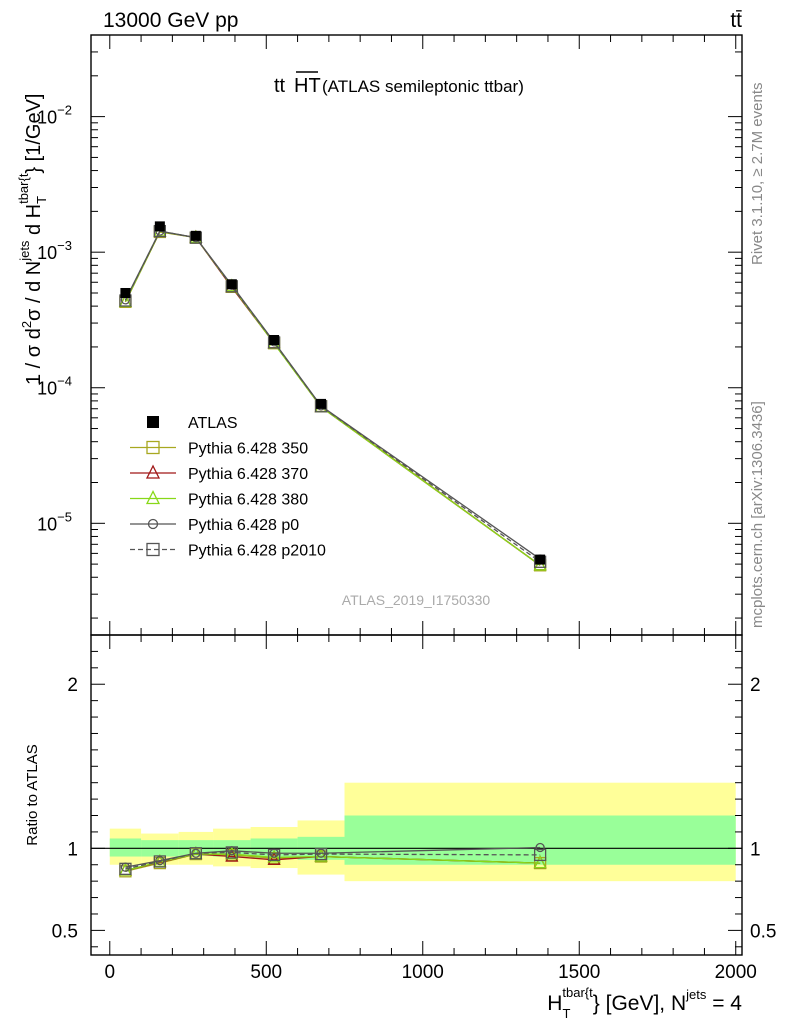  What do you see at coordinates (72, 685) in the screenshot?
I see `ratio-ytick-label: 2` at bounding box center [72, 685].